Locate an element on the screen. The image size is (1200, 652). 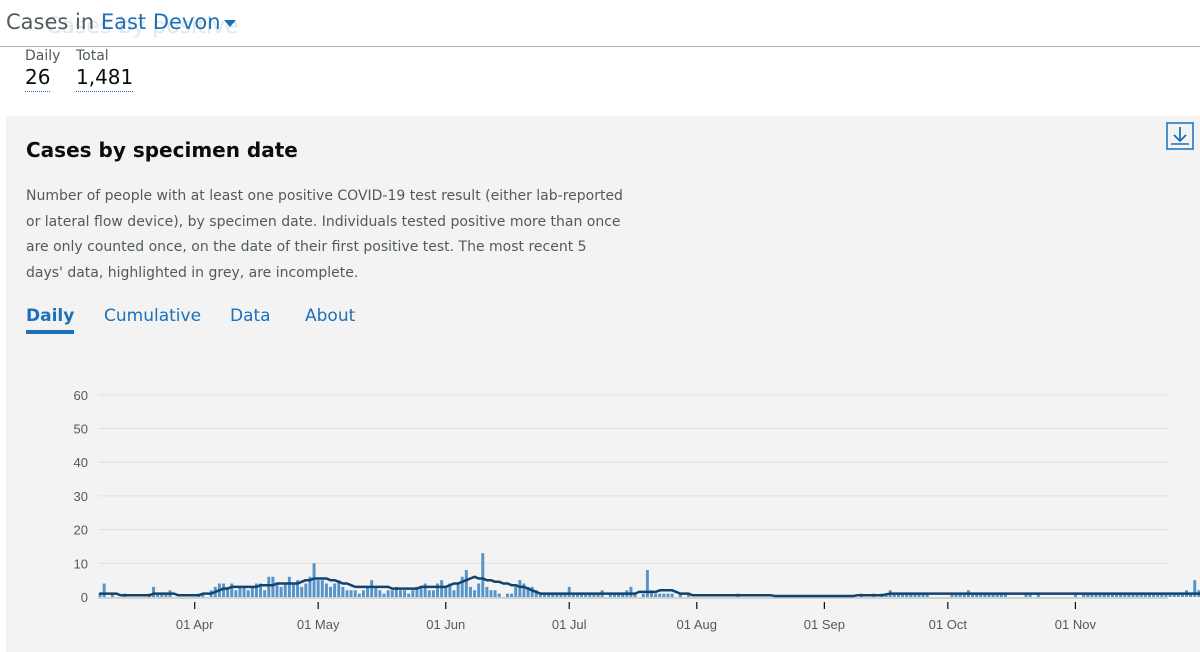
y-tick-label: 60 is located at coordinates (81, 395).